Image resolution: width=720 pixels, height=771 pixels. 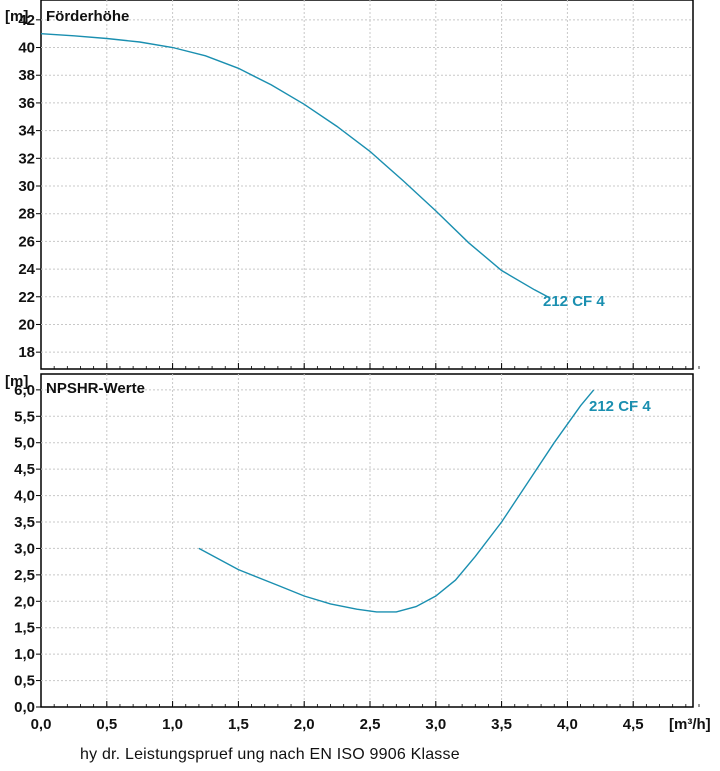 What do you see at coordinates (24, 390) in the screenshot?
I see `y-tick-label: 6,0` at bounding box center [24, 390].